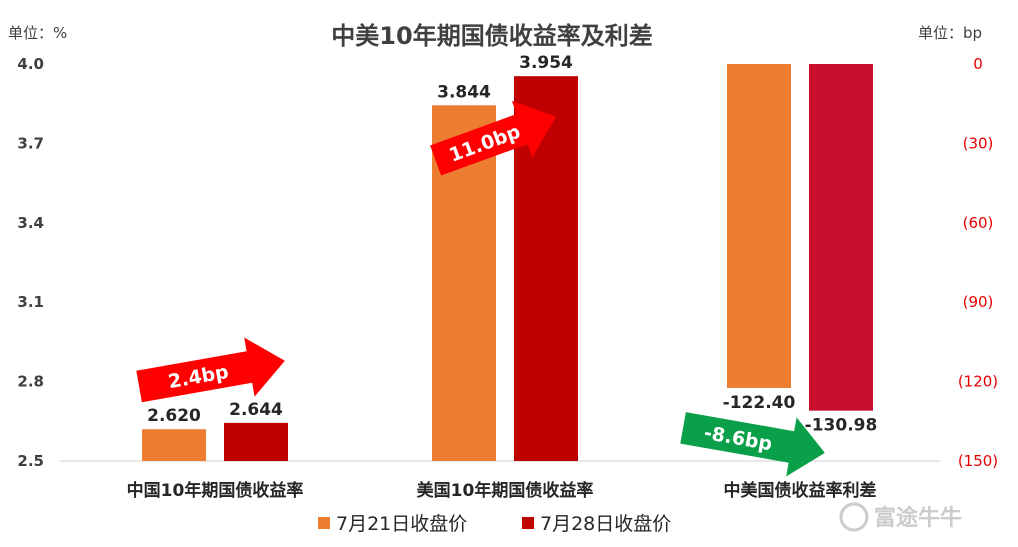 This screenshot has width=1018, height=547. Describe the element at coordinates (505, 490) in the screenshot. I see `category-label: 美国10年期国债收益率` at that location.